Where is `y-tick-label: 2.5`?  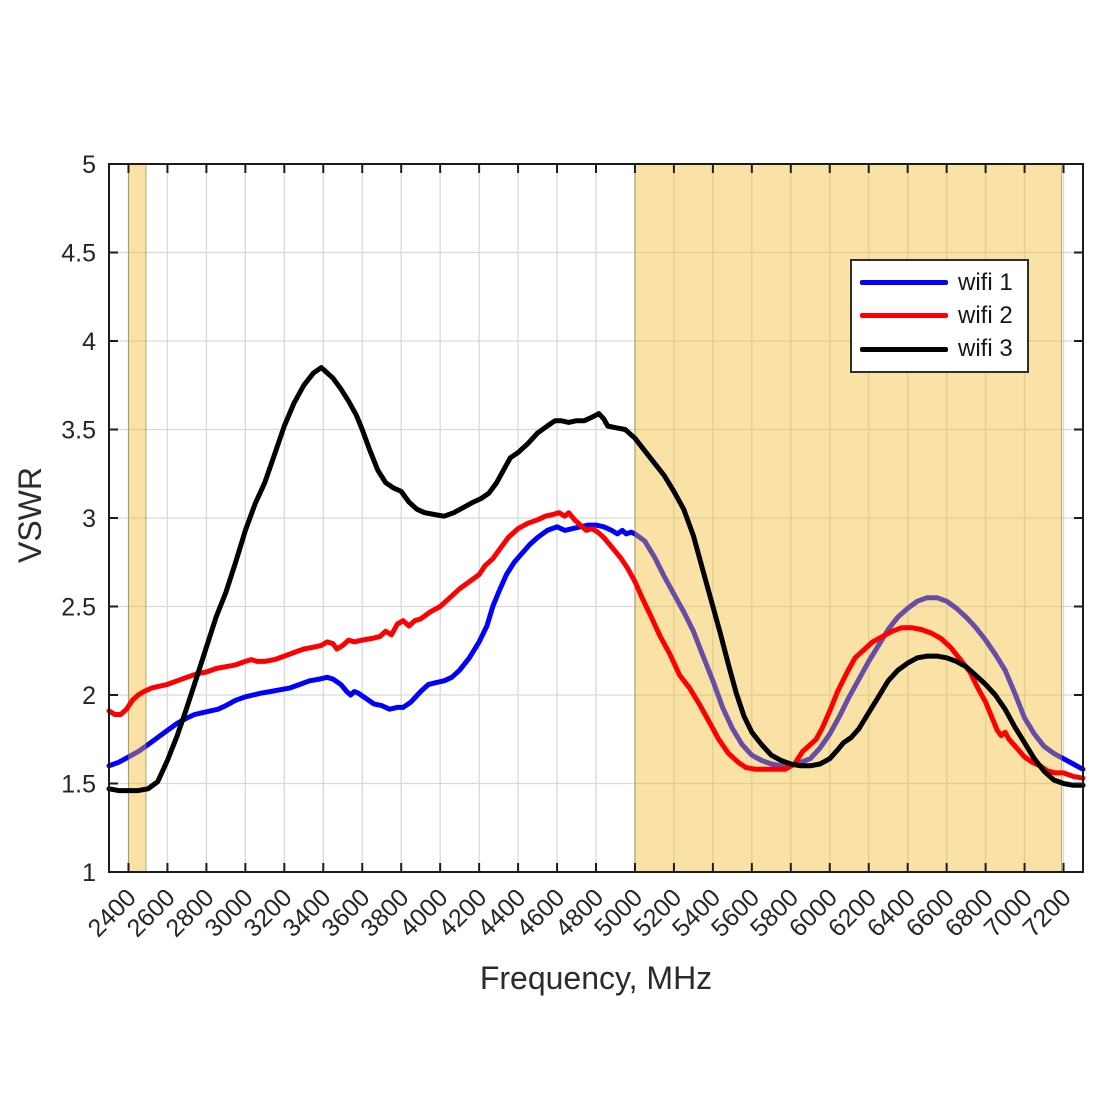
y-tick-label: 2.5 is located at coordinates (78, 608).